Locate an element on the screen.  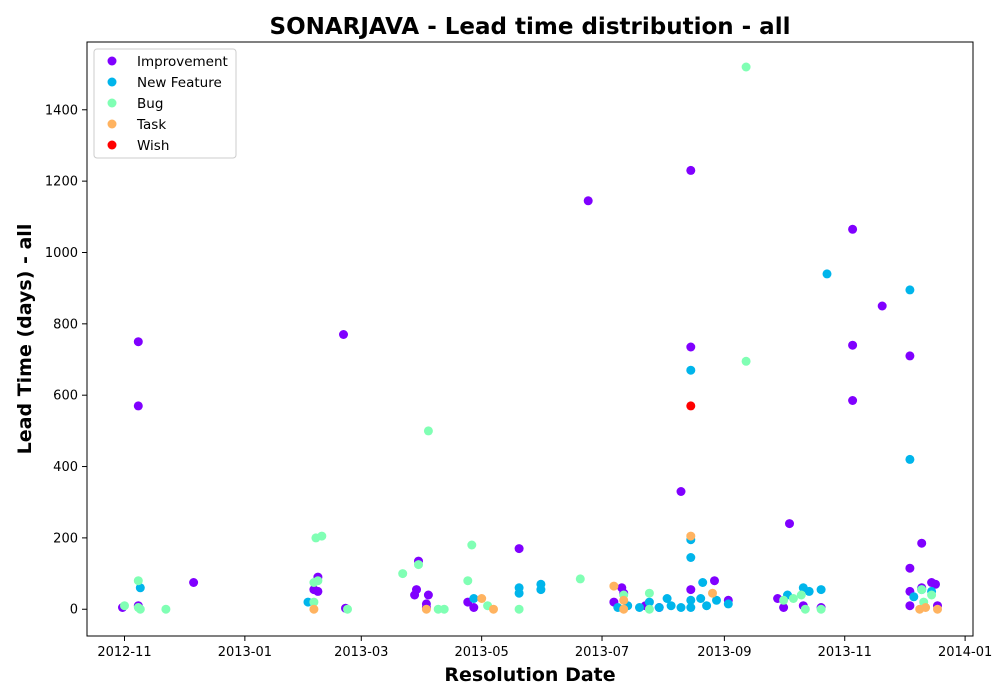
x-tick-label: 2013-11 is located at coordinates (845, 652).